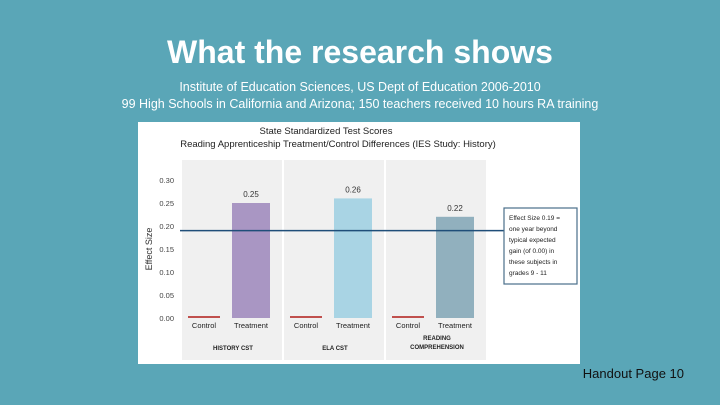  What do you see at coordinates (233, 349) in the screenshot?
I see `group-label: HISTORY CST` at bounding box center [233, 349].